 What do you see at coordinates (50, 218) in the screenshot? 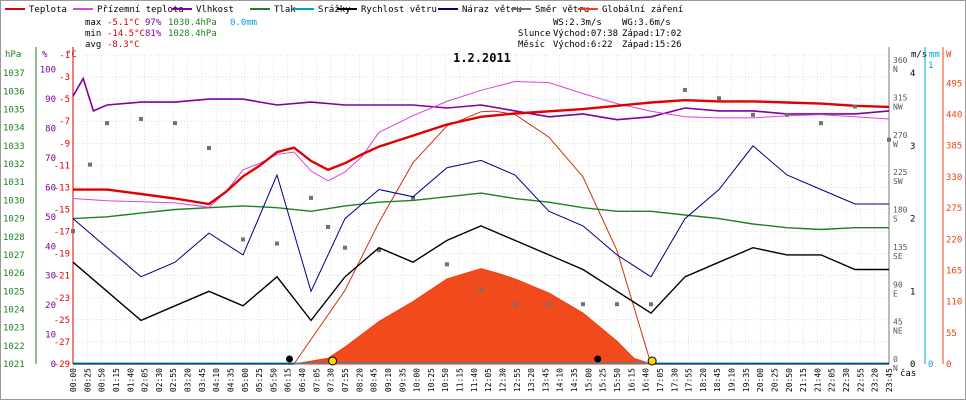
I see `humidity-tick-label: 50` at bounding box center [50, 218].